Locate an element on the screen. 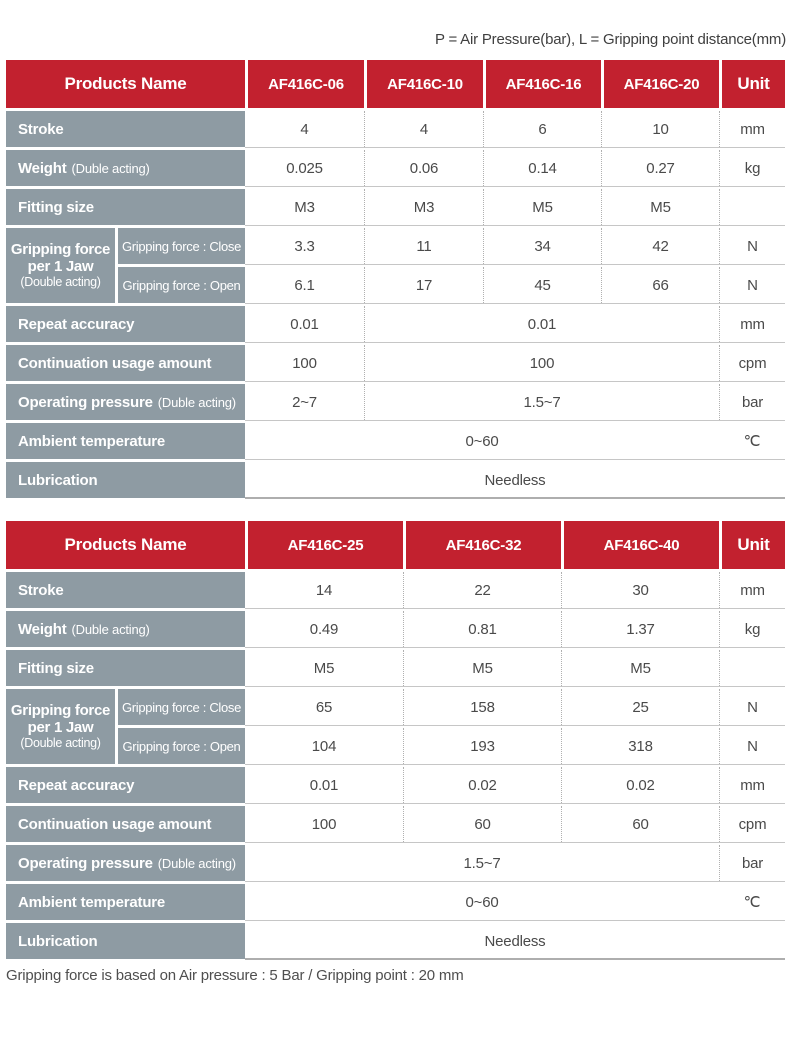 Image resolution: width=800 pixels, height=1052 pixels. group-zone-row: 6.1 17 45 66 N is located at coordinates (515, 286).